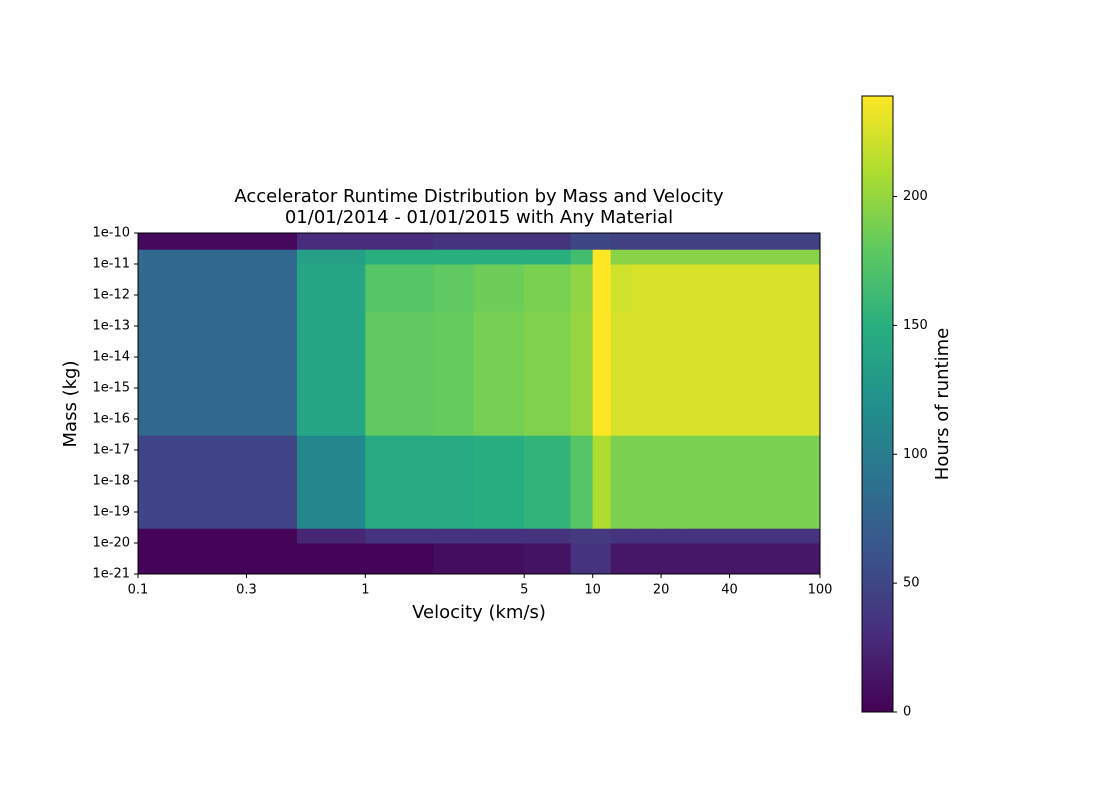 Image resolution: width=1100 pixels, height=800 pixels. Describe the element at coordinates (111, 574) in the screenshot. I see `y-tick-label: 1e-21` at that location.